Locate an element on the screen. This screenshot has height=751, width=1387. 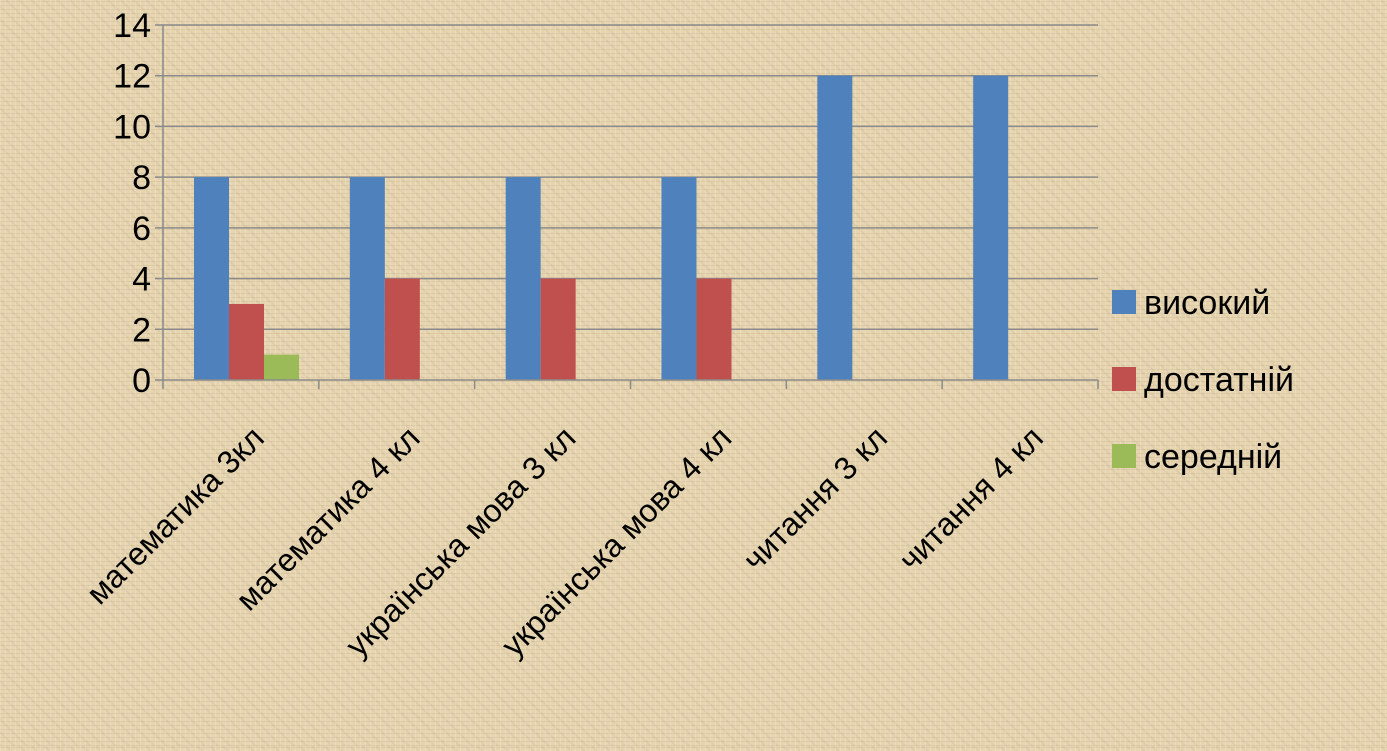
legend-label: високий is located at coordinates (1207, 303).